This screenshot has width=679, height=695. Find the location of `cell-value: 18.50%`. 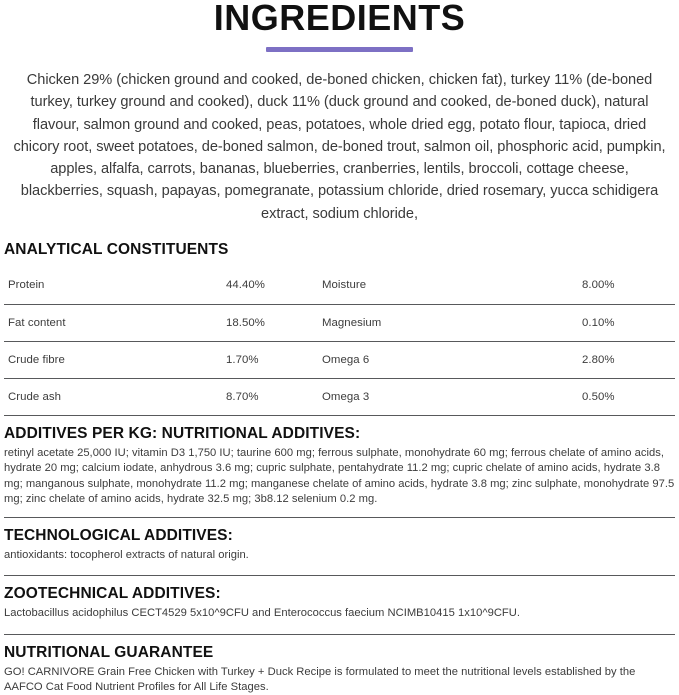

cell-value: 18.50% is located at coordinates (274, 322).